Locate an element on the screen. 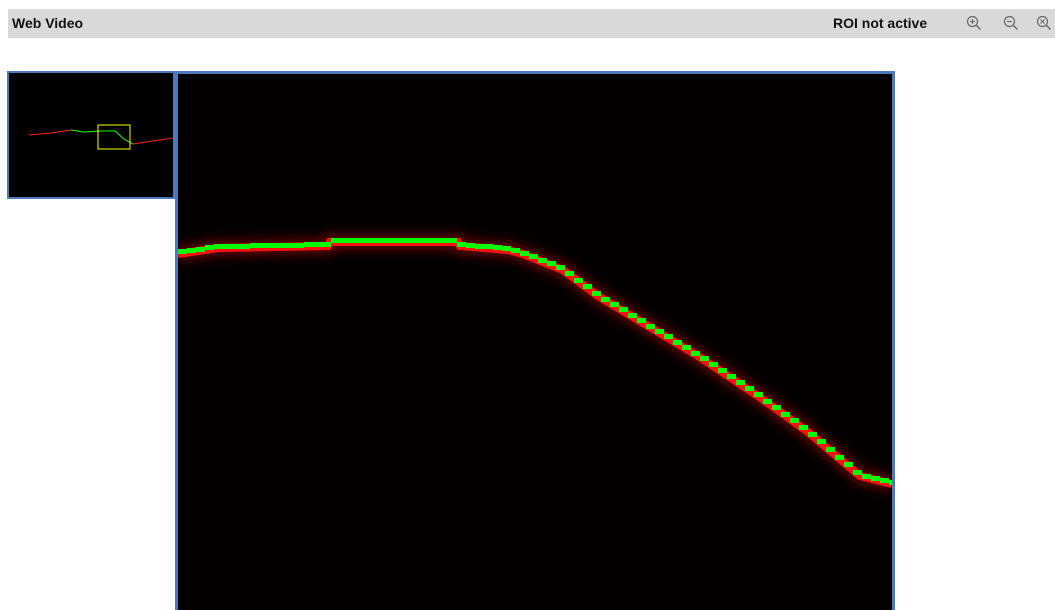 The height and width of the screenshot is (610, 1055). zoom-reset-icon is located at coordinates (1043, 22).